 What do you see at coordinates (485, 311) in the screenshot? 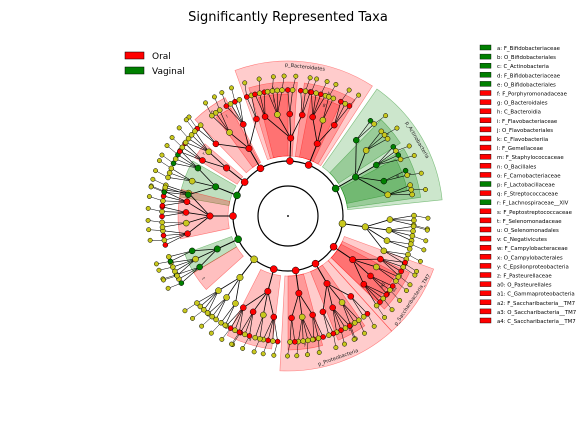
I see `key-swatch-a3` at bounding box center [485, 311].